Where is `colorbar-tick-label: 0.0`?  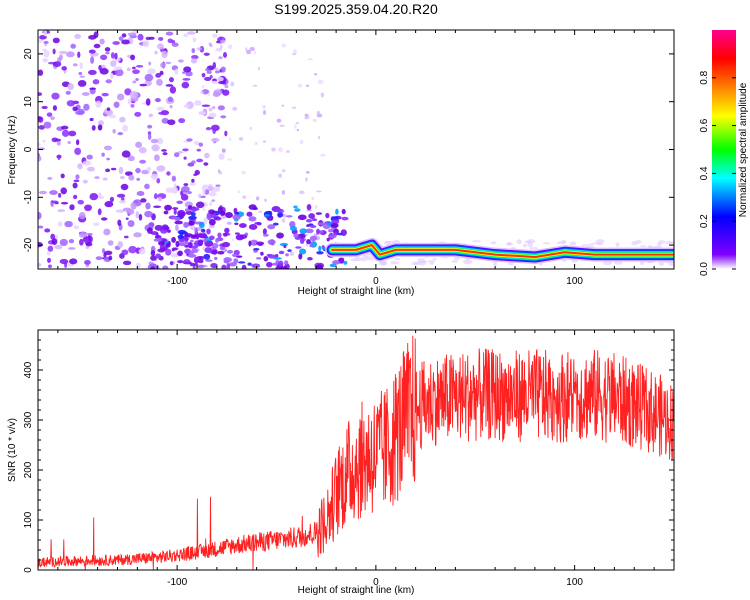 colorbar-tick-label: 0.0 is located at coordinates (704, 269).